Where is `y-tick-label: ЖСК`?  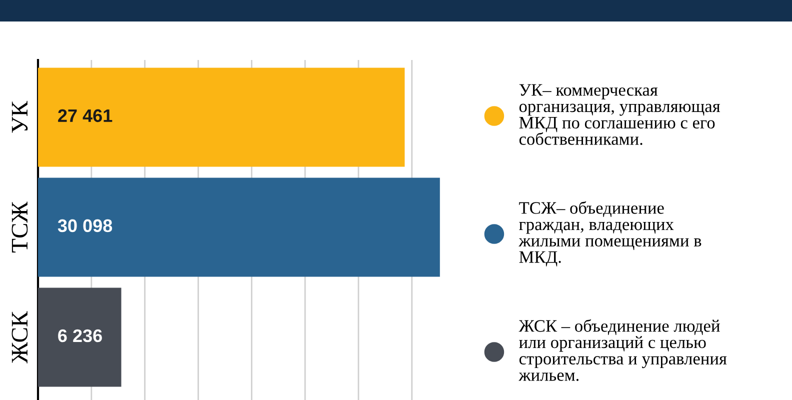
y-tick-label: ЖСК is located at coordinates (20, 337).